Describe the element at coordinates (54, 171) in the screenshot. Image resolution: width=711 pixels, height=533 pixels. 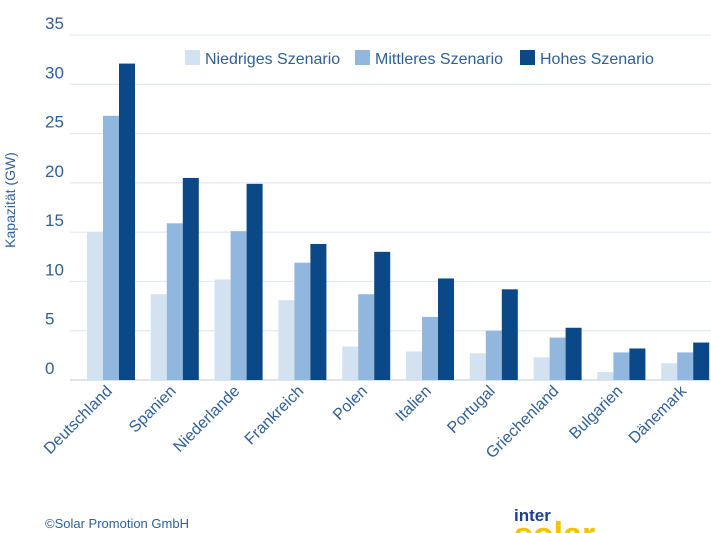
I see `y-tick-label: 20` at that location.